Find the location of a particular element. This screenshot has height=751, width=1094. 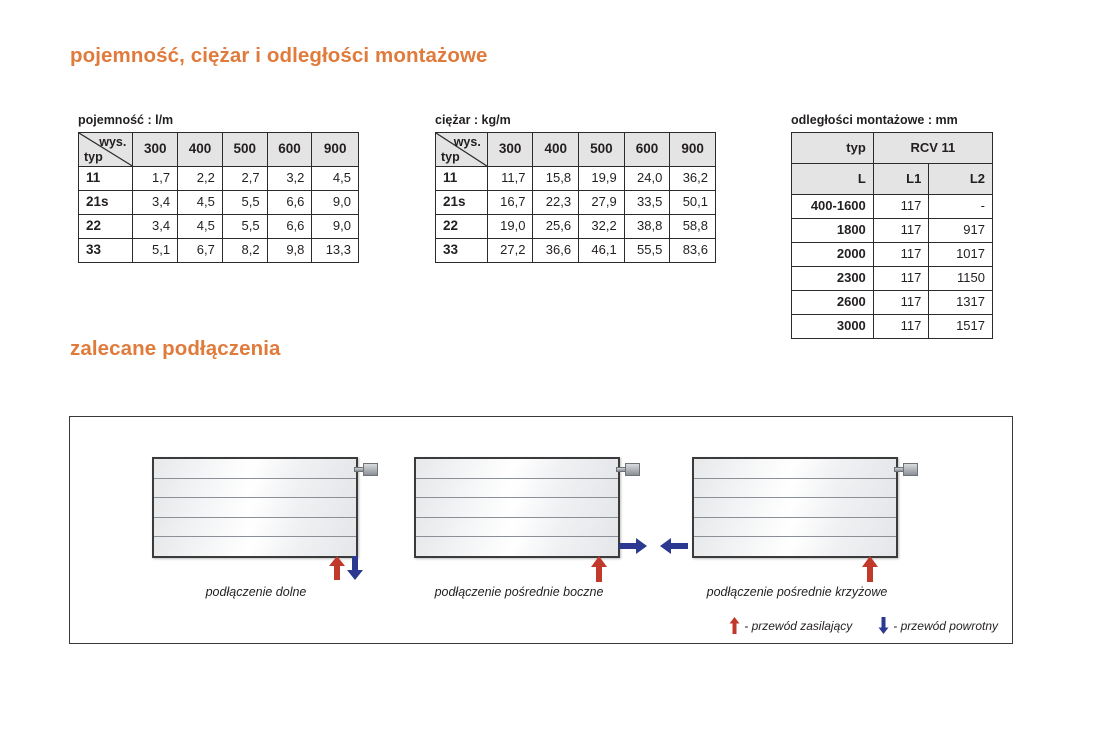

cell-value-l2: 1150 is located at coordinates (960, 278).